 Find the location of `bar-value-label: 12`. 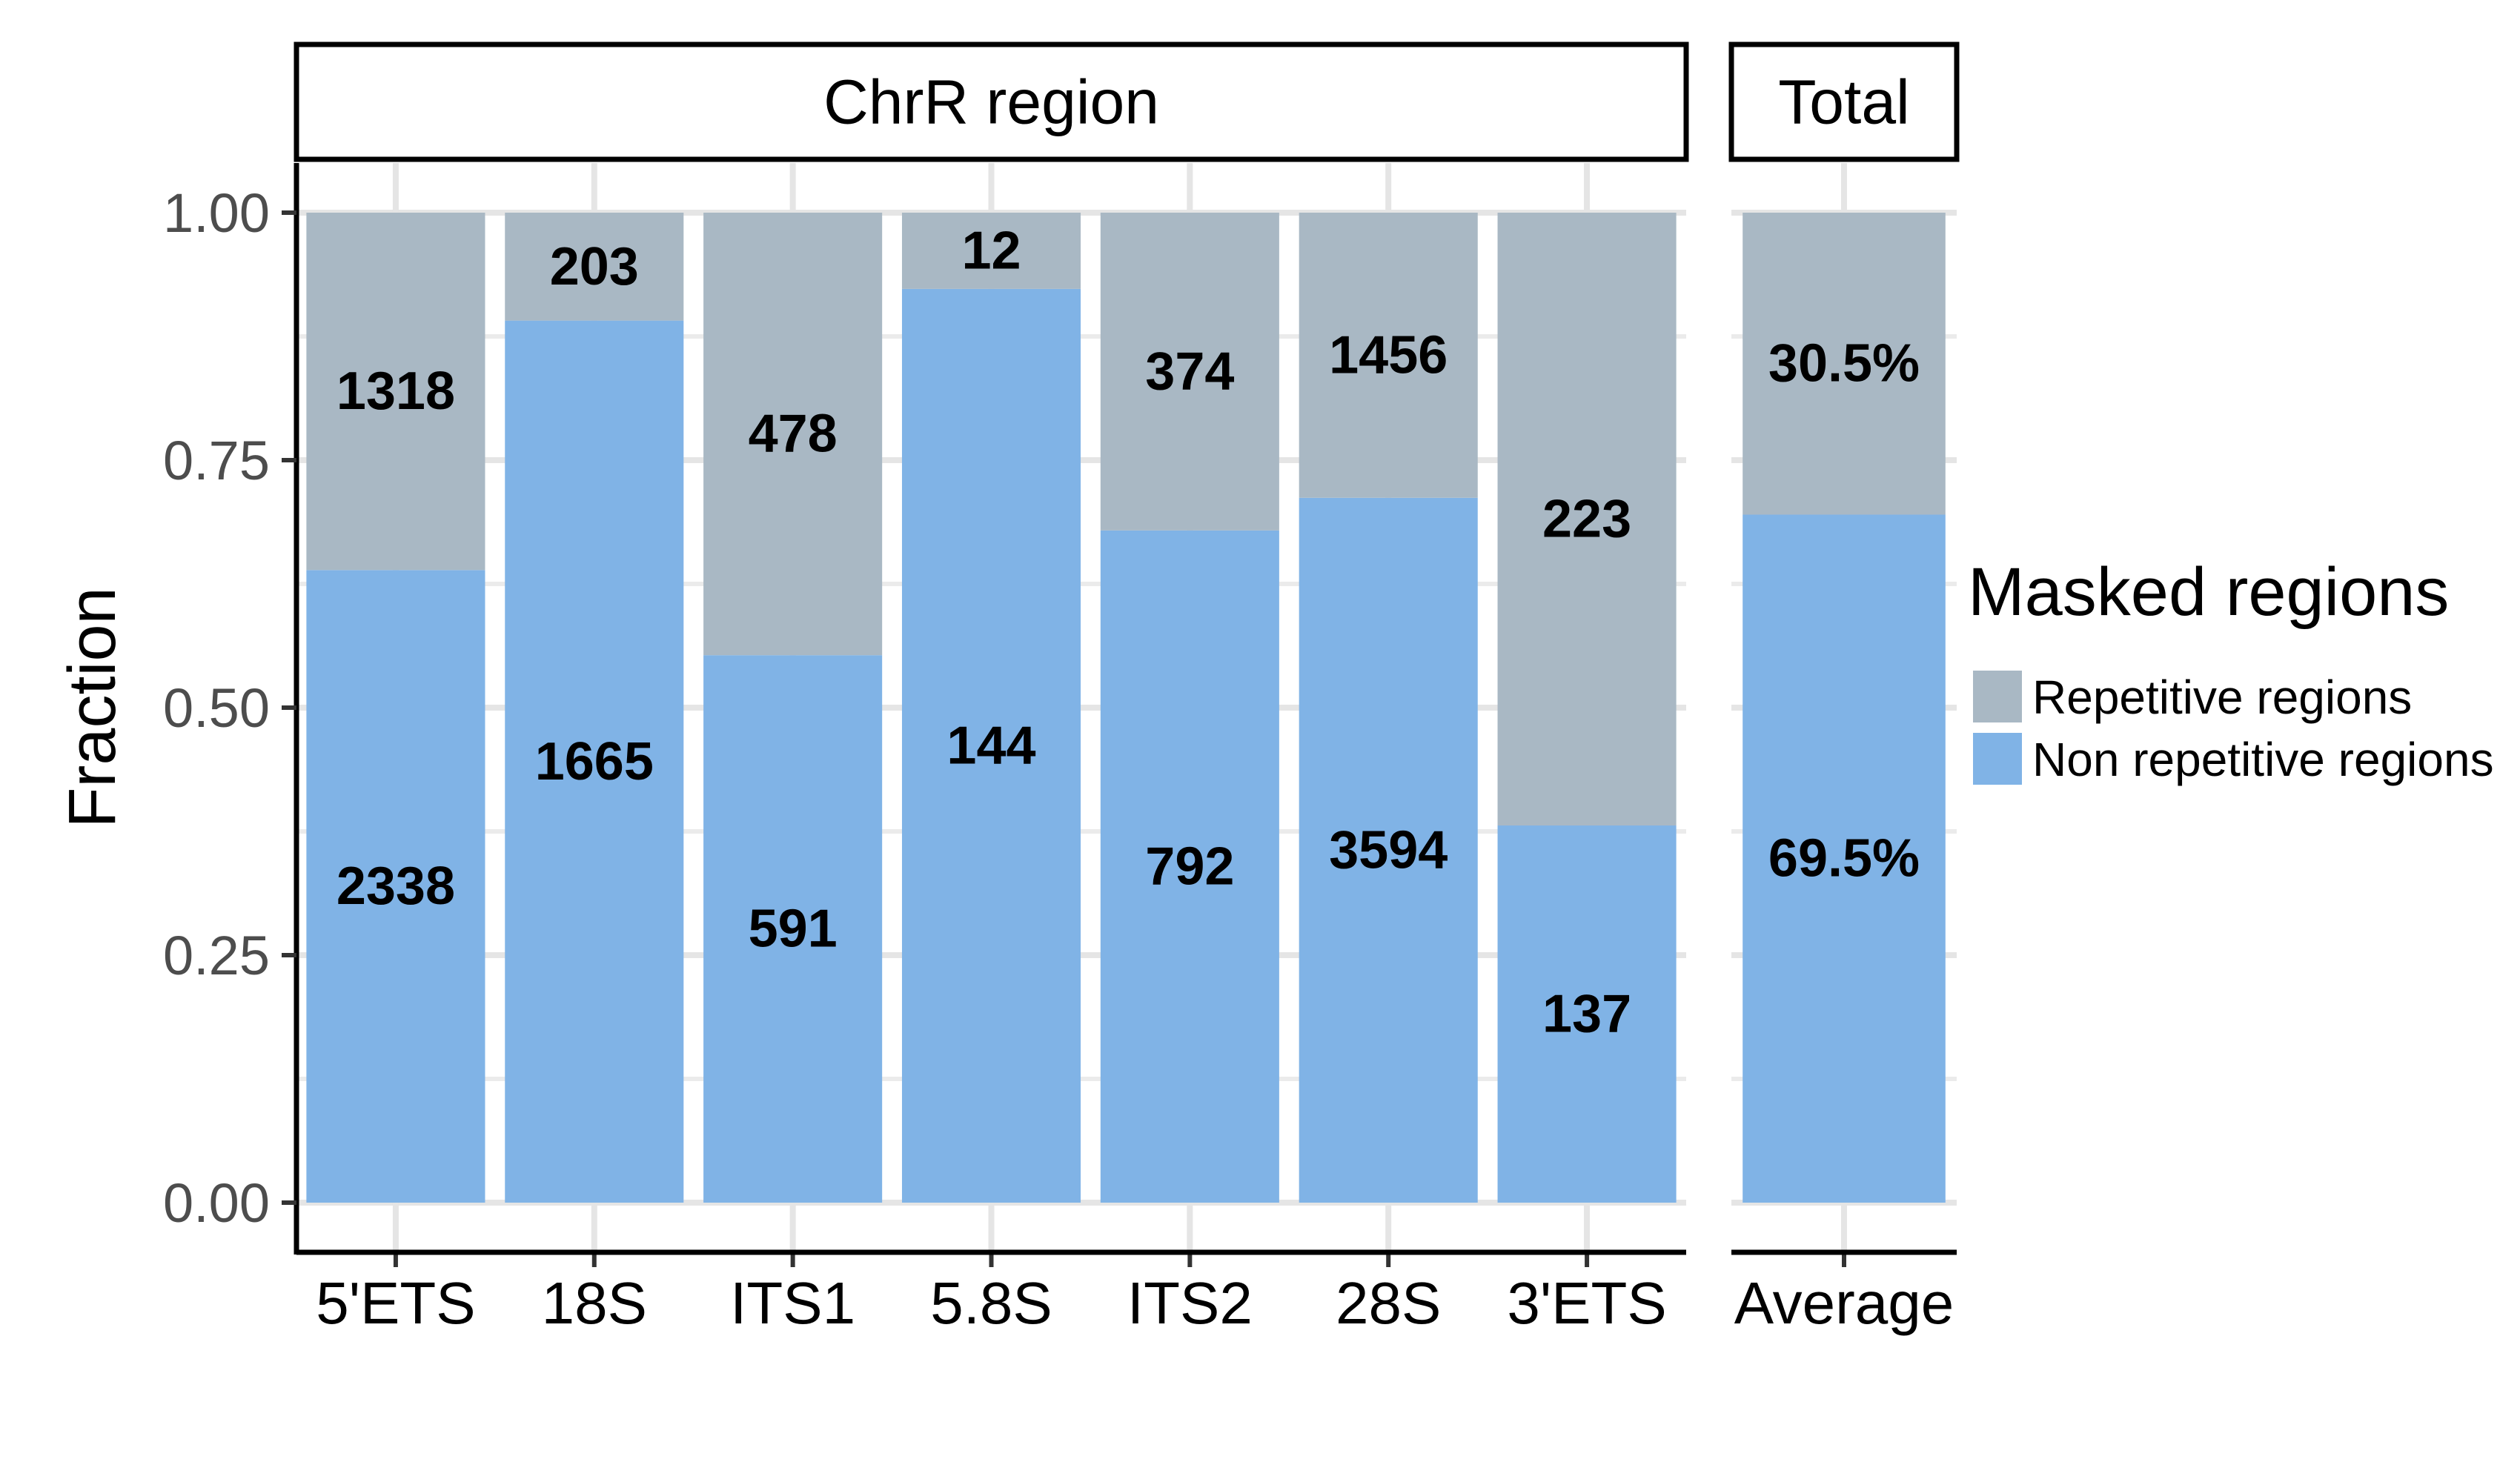

bar-value-label: 12 is located at coordinates (991, 251).